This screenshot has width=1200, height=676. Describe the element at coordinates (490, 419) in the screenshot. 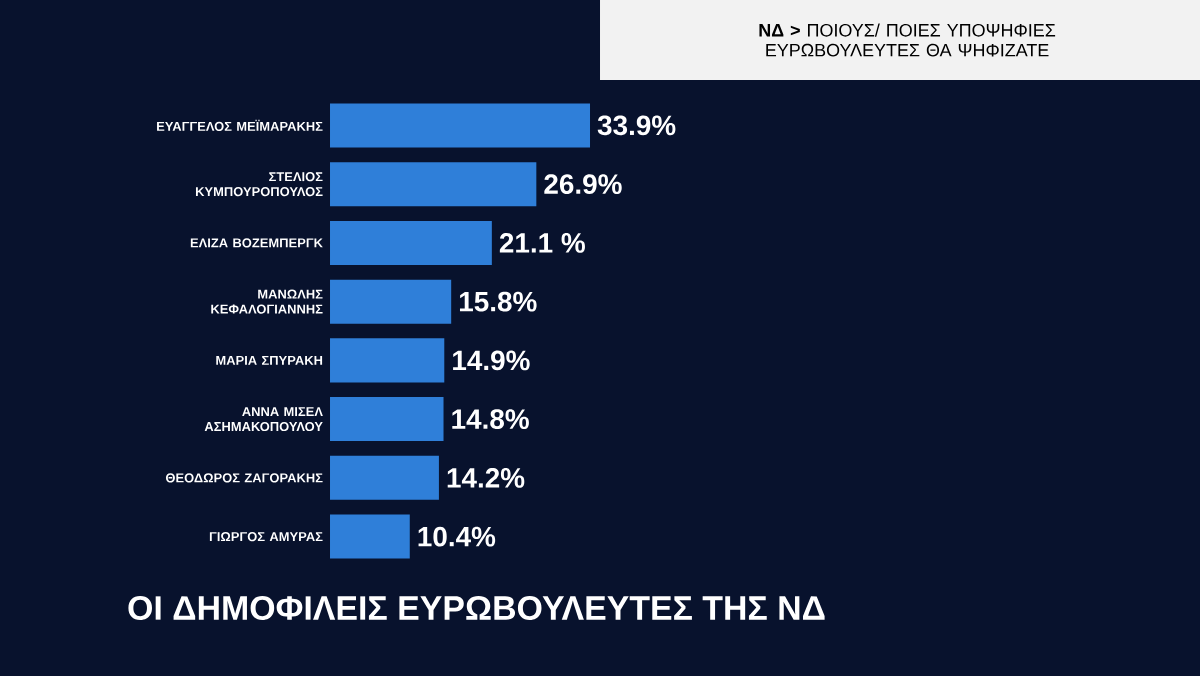

I see `data-label: 14.8%` at that location.